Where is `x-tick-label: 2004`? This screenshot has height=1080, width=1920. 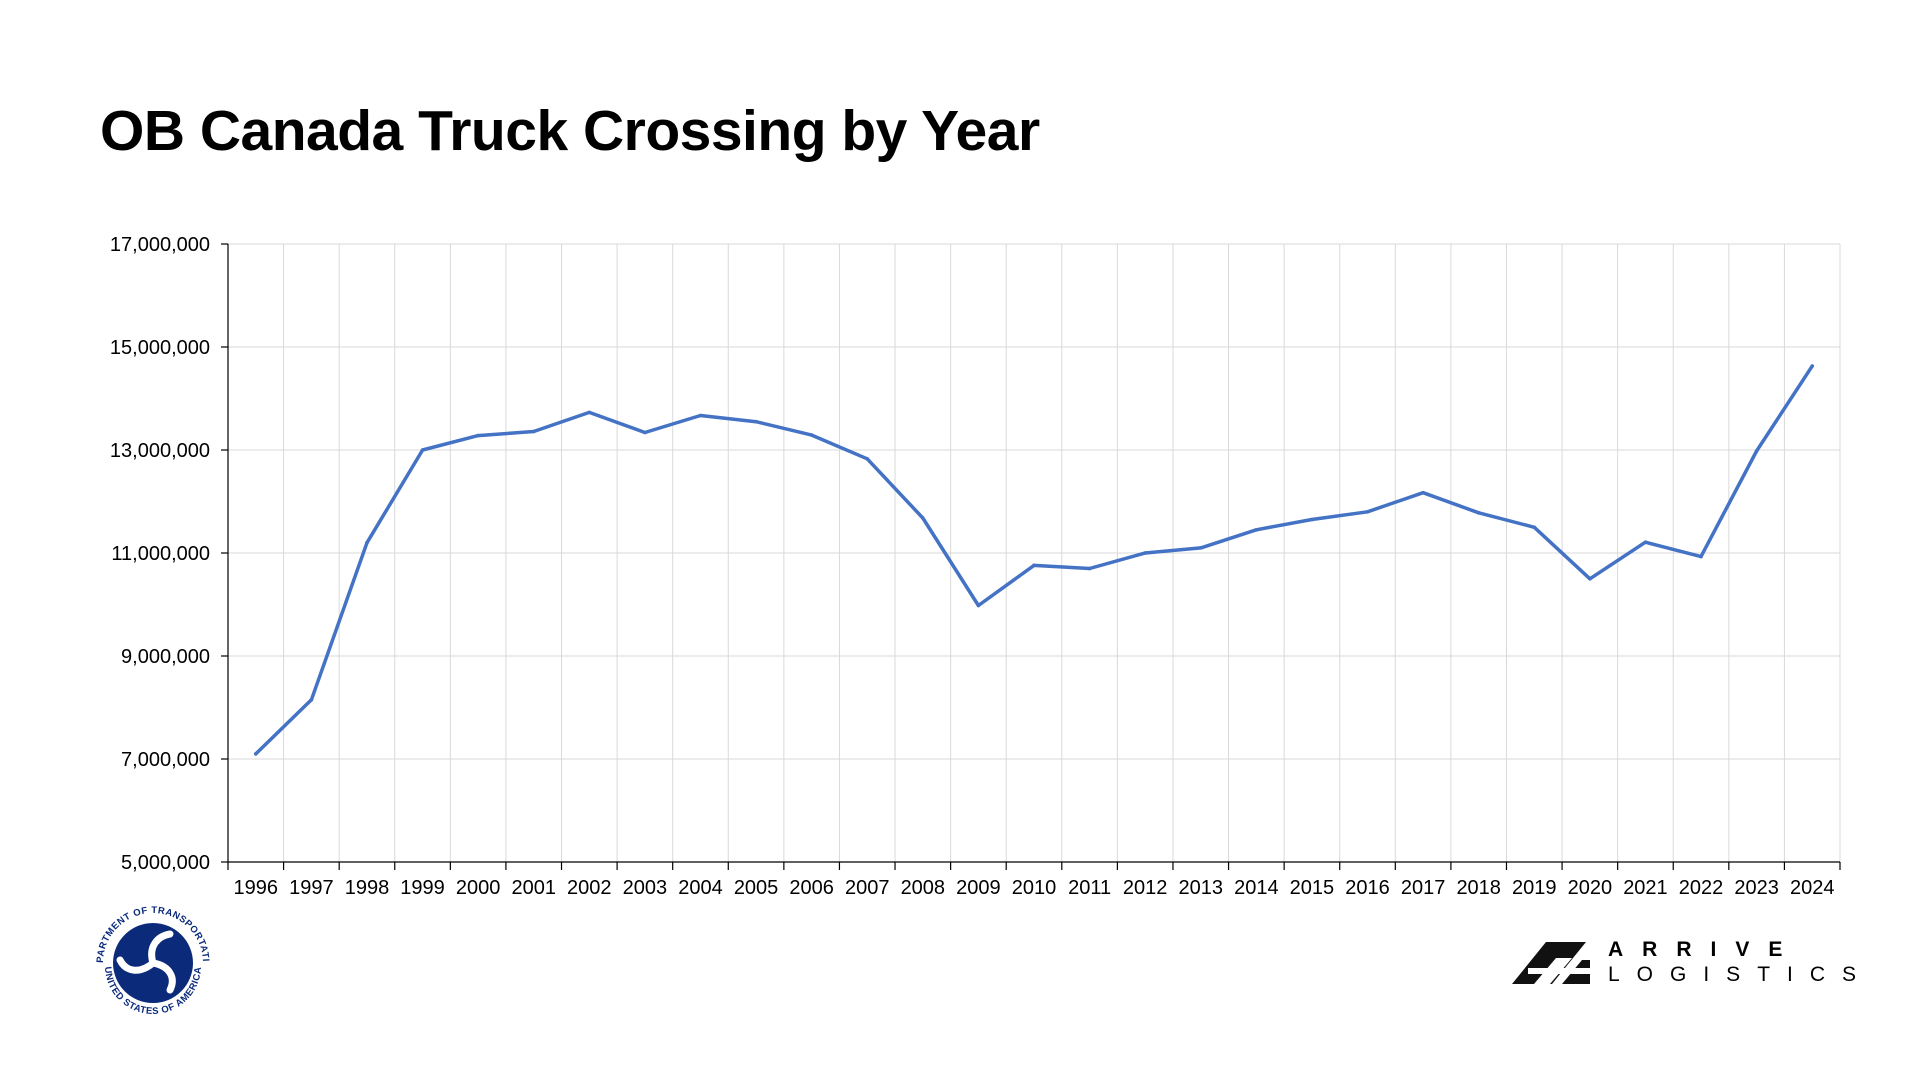 x-tick-label: 2004 is located at coordinates (700, 888).